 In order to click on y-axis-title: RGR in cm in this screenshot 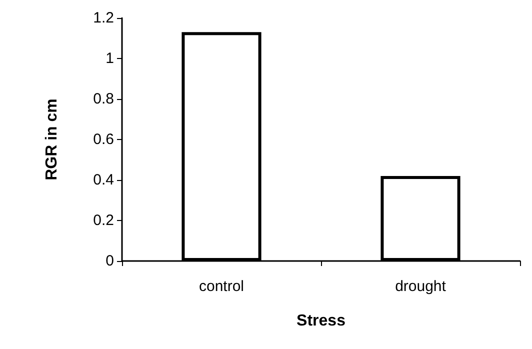, I will do `click(52, 139)`.